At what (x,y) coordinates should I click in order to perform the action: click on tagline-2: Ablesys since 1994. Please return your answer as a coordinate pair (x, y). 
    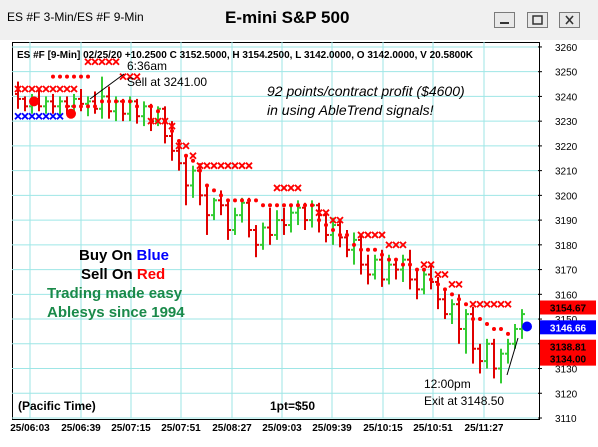
    Looking at the image, I should click on (116, 312).